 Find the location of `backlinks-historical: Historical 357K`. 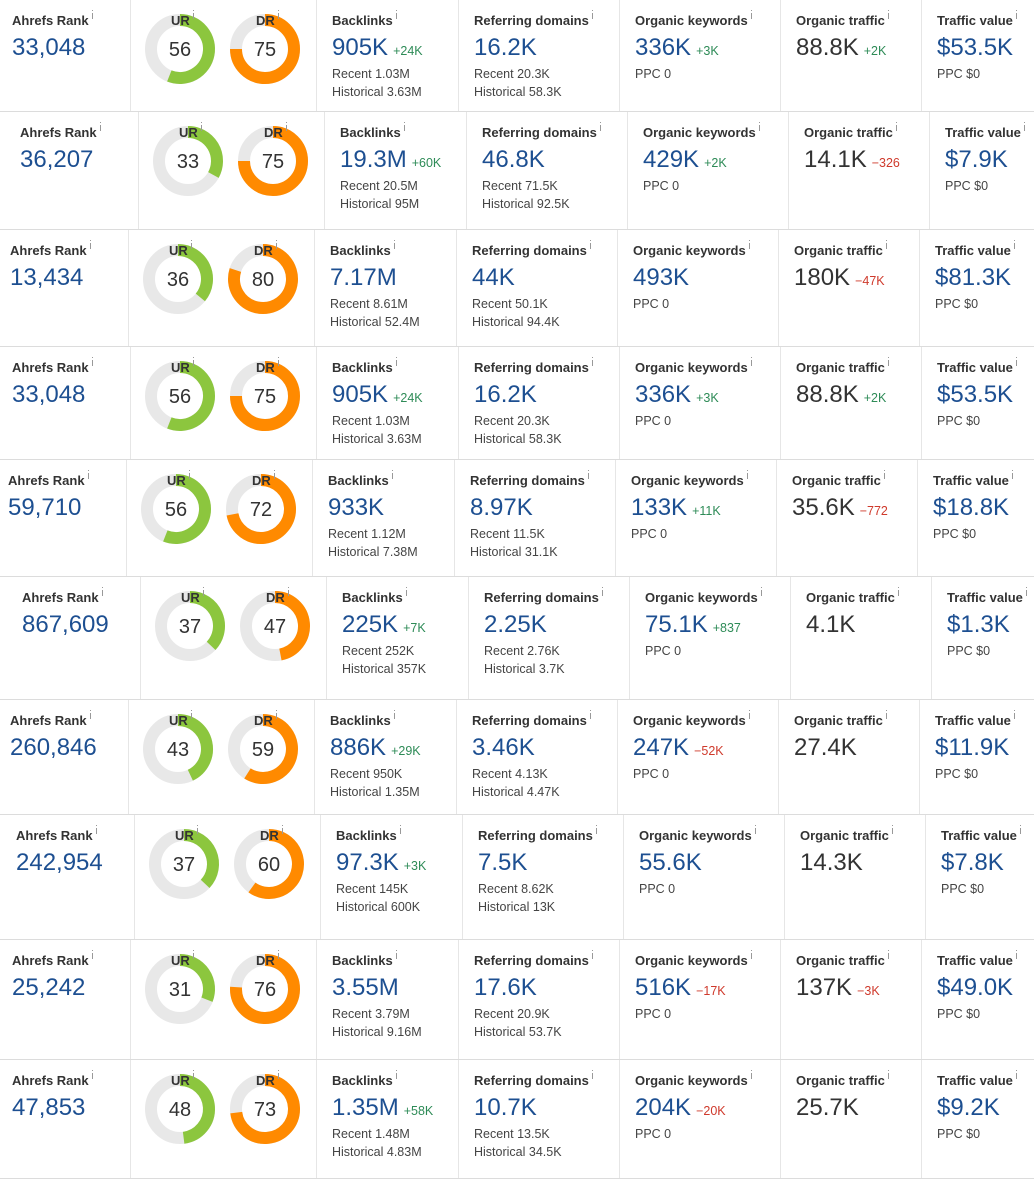

backlinks-historical: Historical 357K is located at coordinates (384, 669).